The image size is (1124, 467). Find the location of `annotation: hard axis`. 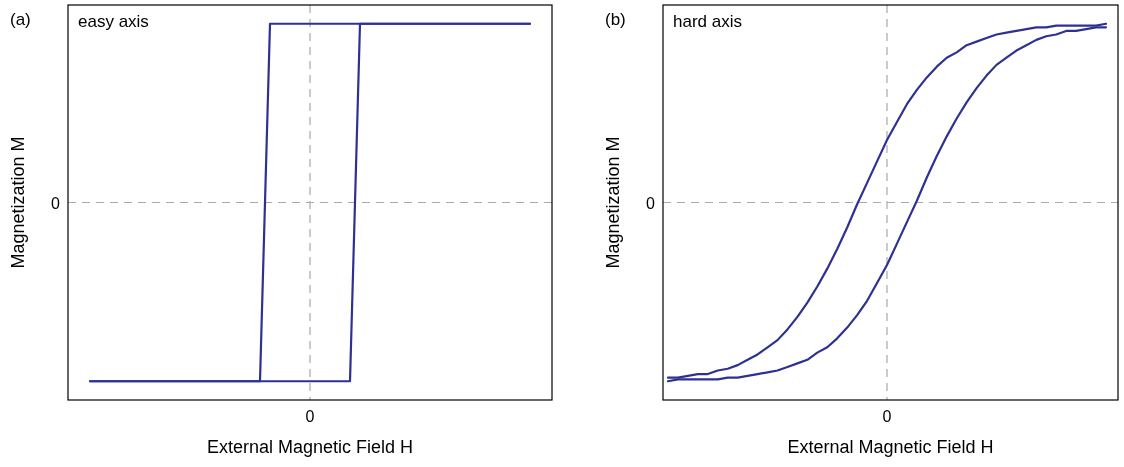

annotation: hard axis is located at coordinates (707, 21).